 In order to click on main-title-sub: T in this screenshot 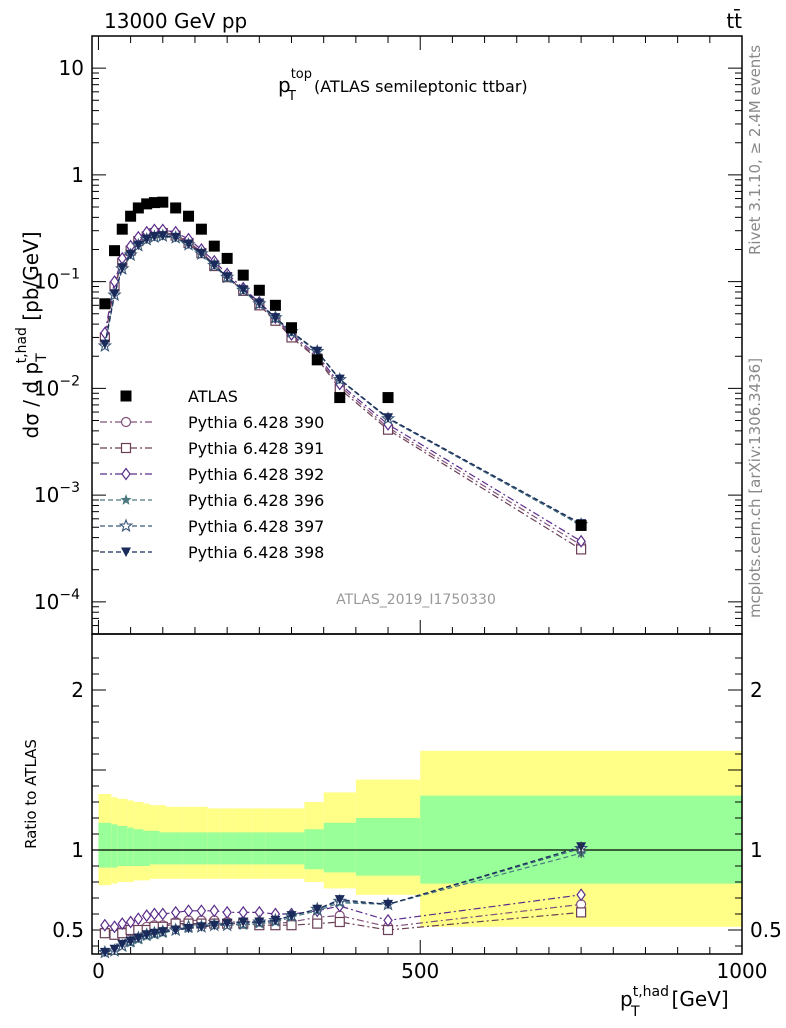, I will do `click(291, 96)`.